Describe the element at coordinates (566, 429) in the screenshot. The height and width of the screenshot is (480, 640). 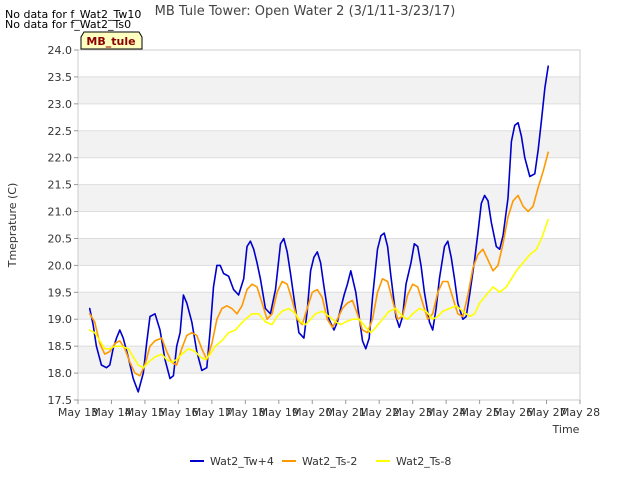
I see `x-axis-title: Time` at that location.